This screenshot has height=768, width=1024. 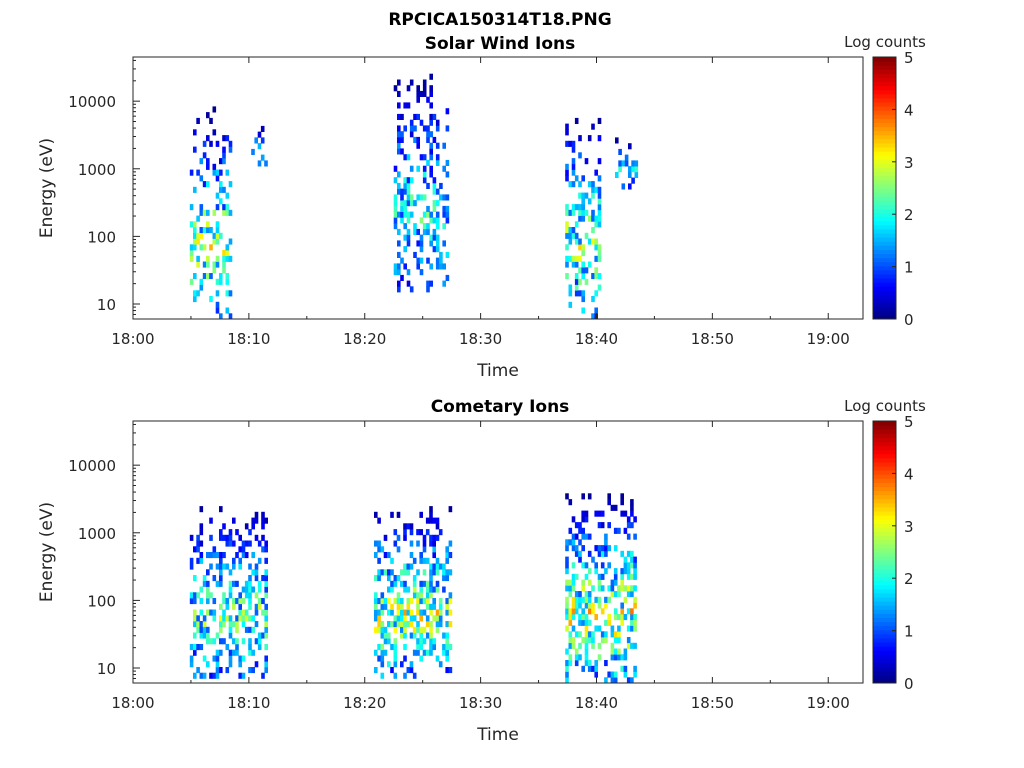 What do you see at coordinates (97, 170) in the screenshot?
I see `y-tick-label: 1000` at bounding box center [97, 170].